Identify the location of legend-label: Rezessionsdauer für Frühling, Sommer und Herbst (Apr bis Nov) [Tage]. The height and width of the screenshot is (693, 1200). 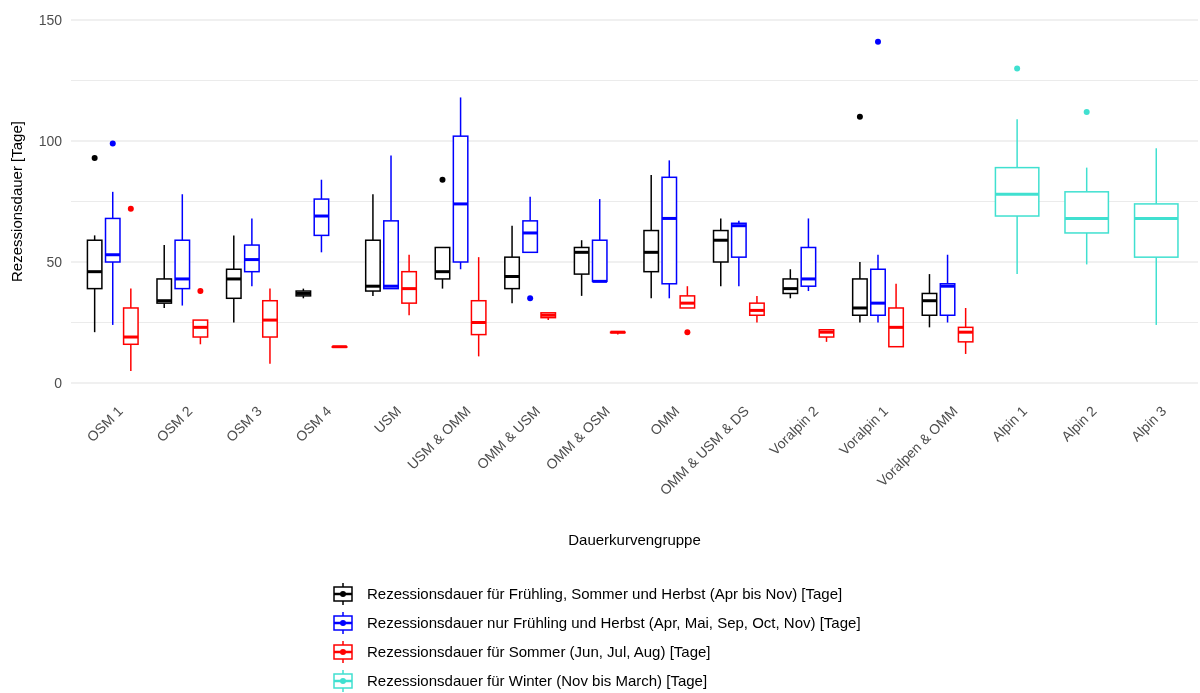
(605, 594).